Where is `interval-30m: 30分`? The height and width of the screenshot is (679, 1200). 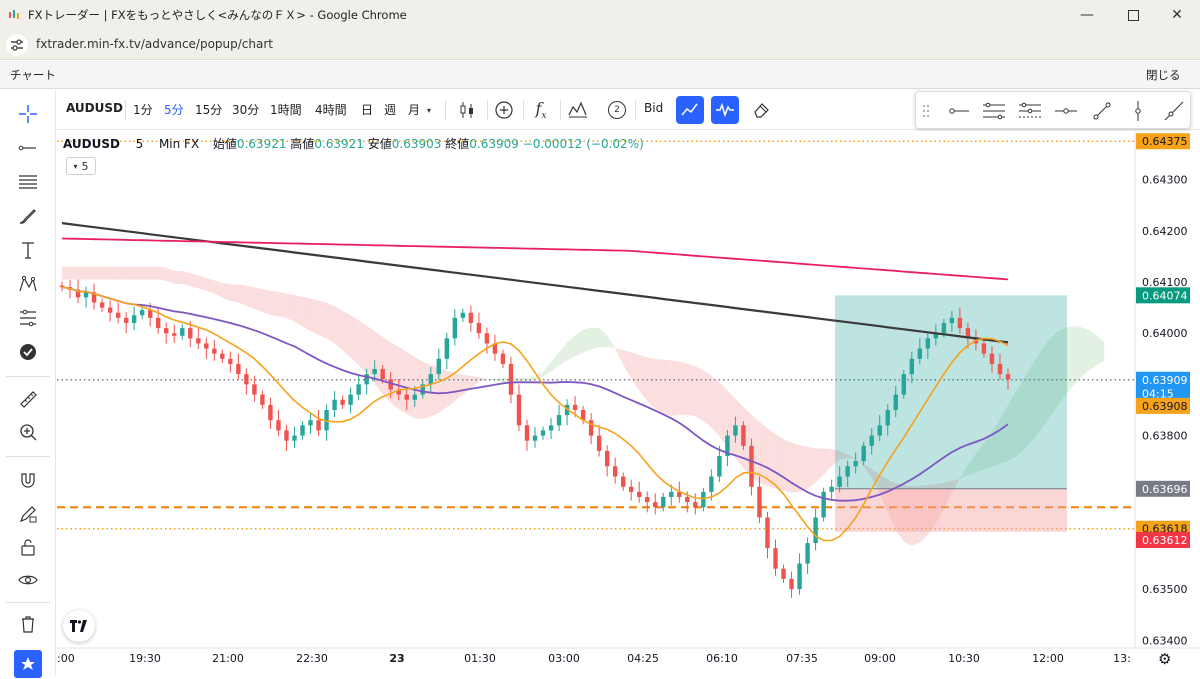
interval-30m: 30分 is located at coordinates (246, 110).